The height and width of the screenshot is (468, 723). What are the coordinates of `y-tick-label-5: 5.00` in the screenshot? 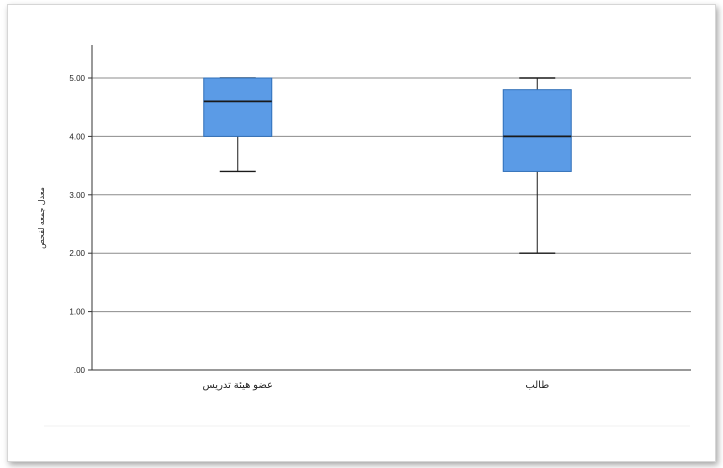 It's located at (77, 78).